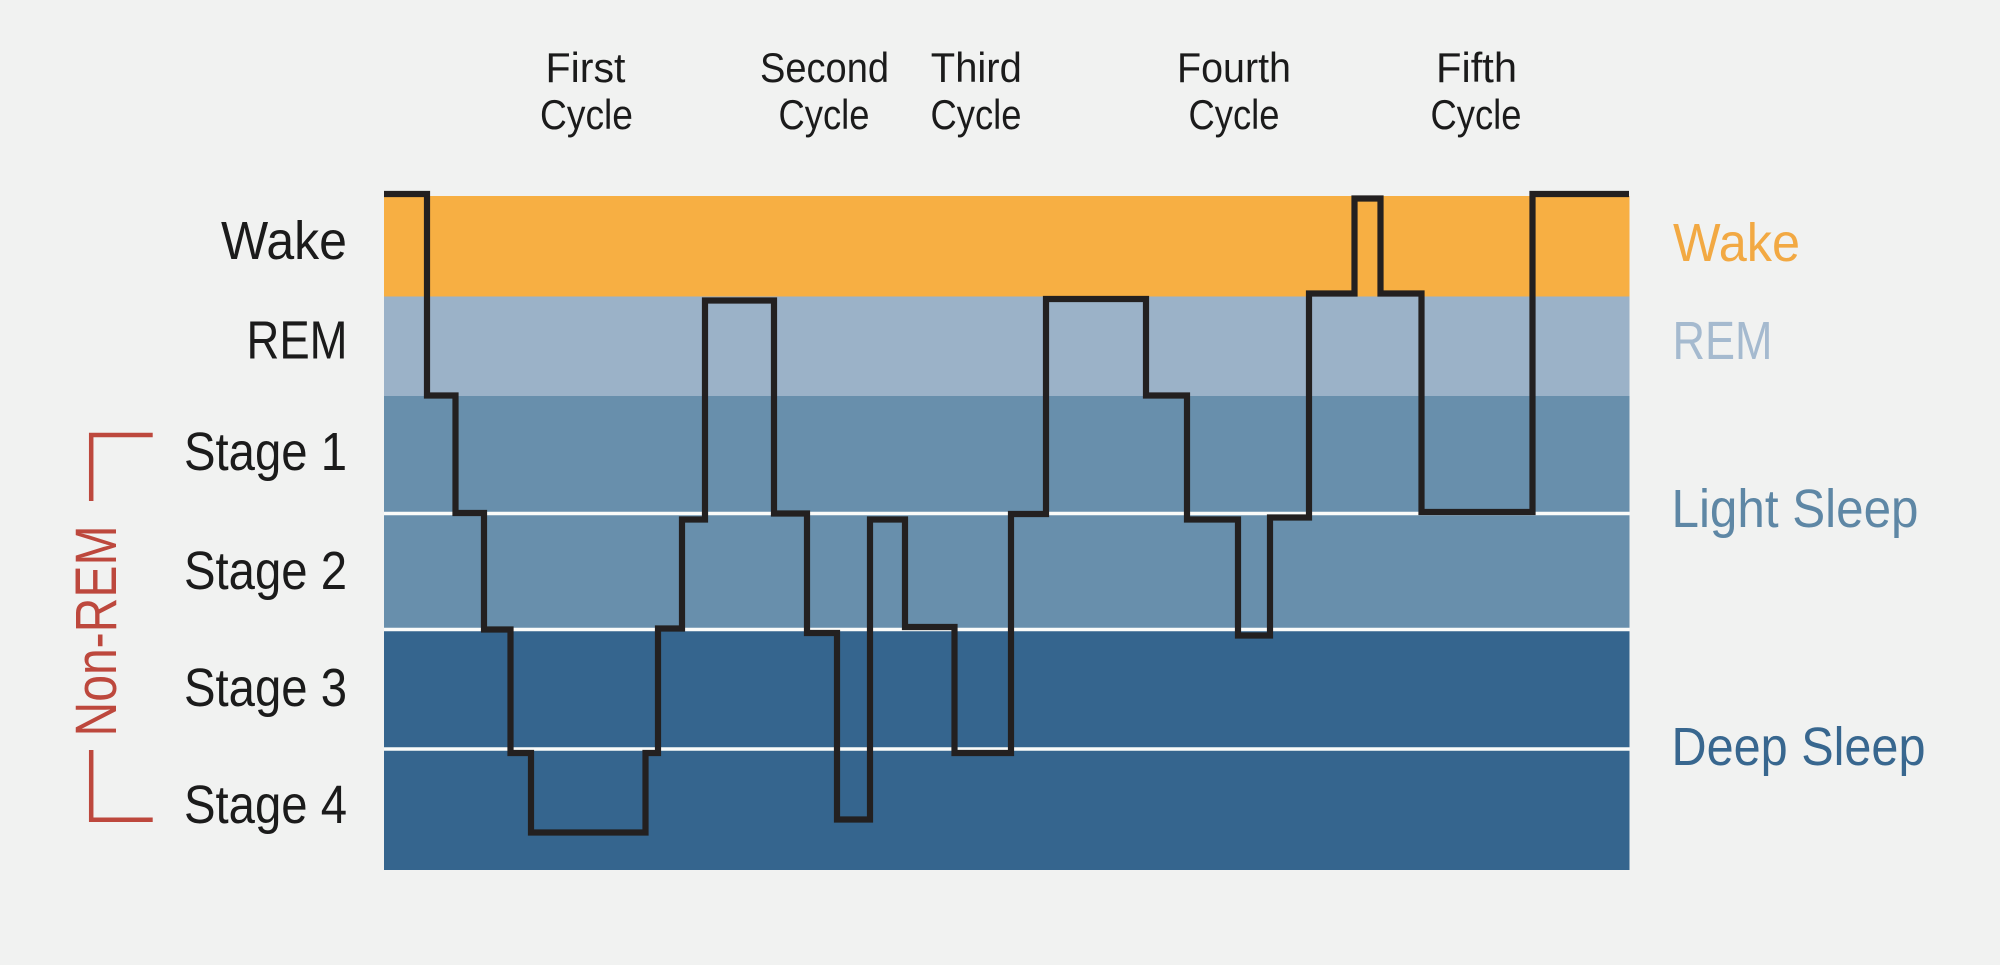 Image resolution: width=2000 pixels, height=965 pixels. I want to click on svg-text: Stage 2, so click(265, 571).